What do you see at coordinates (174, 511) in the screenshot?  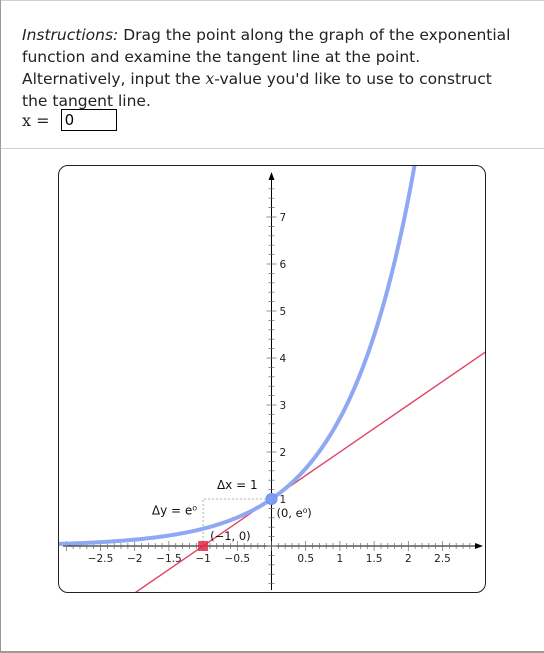 I see `delta-y-label: Δy = e⁰` at bounding box center [174, 511].